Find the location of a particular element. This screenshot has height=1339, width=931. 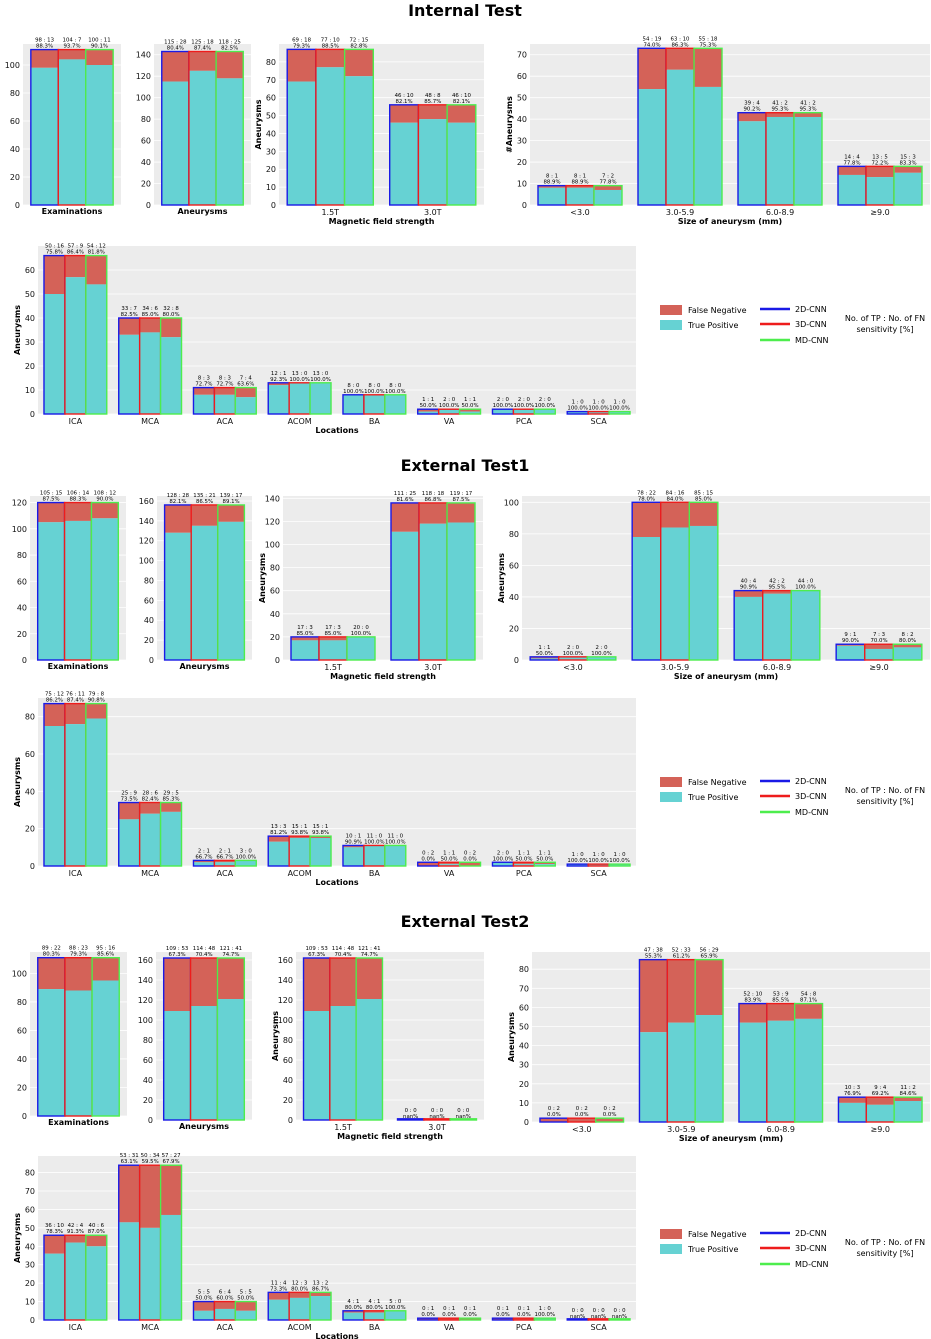

y-tick-label: 40 is located at coordinates (275, 614).